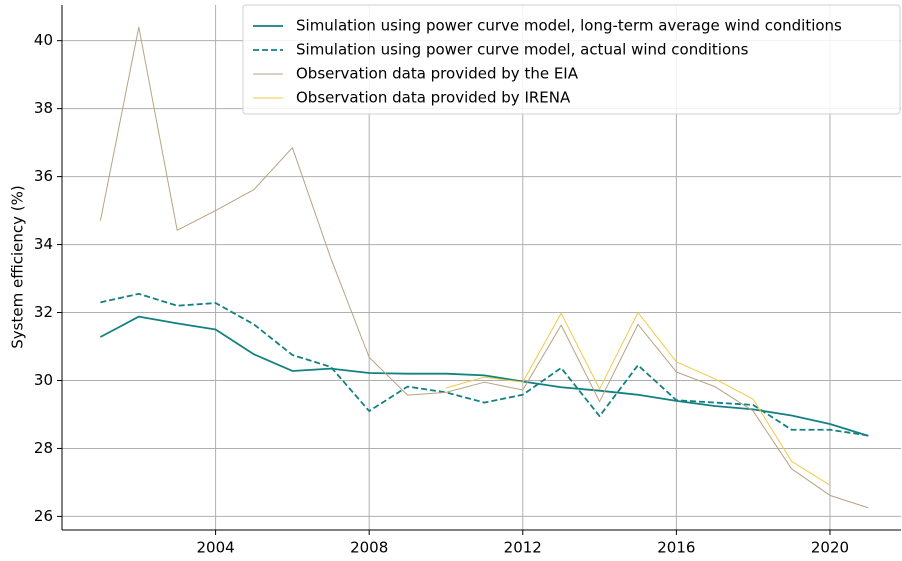  Describe the element at coordinates (43, 40) in the screenshot. I see `y-tick-label: 40` at that location.